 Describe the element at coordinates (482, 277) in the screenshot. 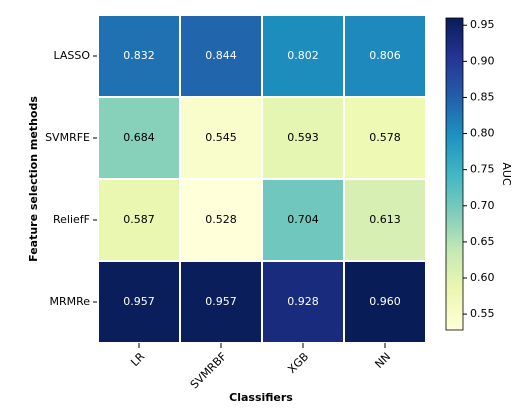

I see `colorbar-tick-label: 0.60` at that location.